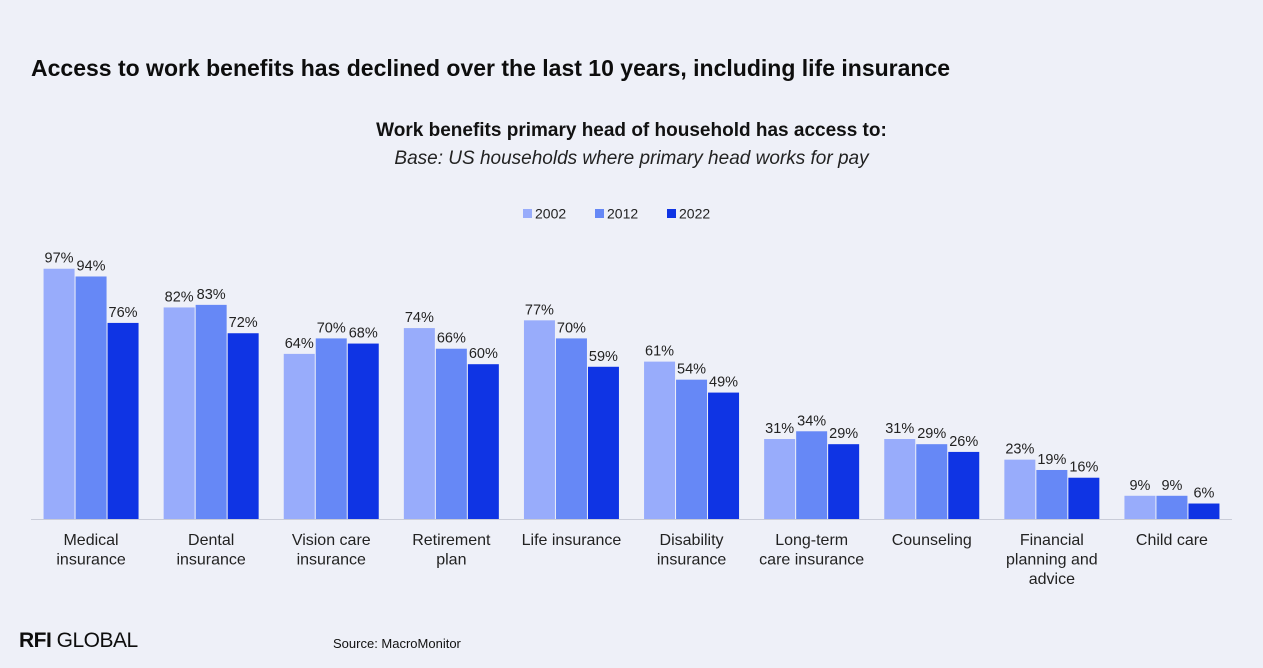  Describe the element at coordinates (91, 266) in the screenshot. I see `data-label: 94%` at that location.